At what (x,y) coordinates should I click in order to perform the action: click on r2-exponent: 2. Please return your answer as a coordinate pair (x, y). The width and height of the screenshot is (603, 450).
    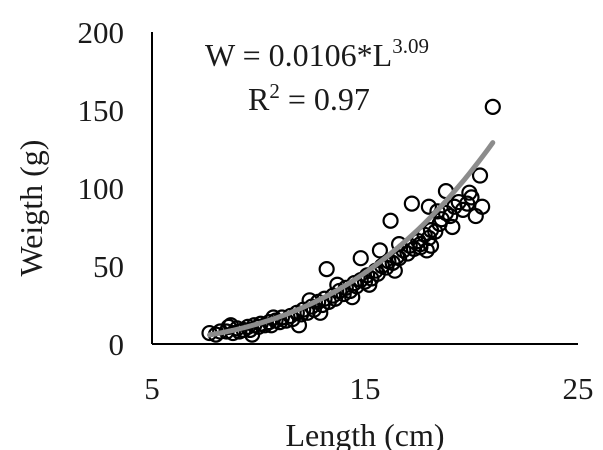
    Looking at the image, I should click on (274, 91).